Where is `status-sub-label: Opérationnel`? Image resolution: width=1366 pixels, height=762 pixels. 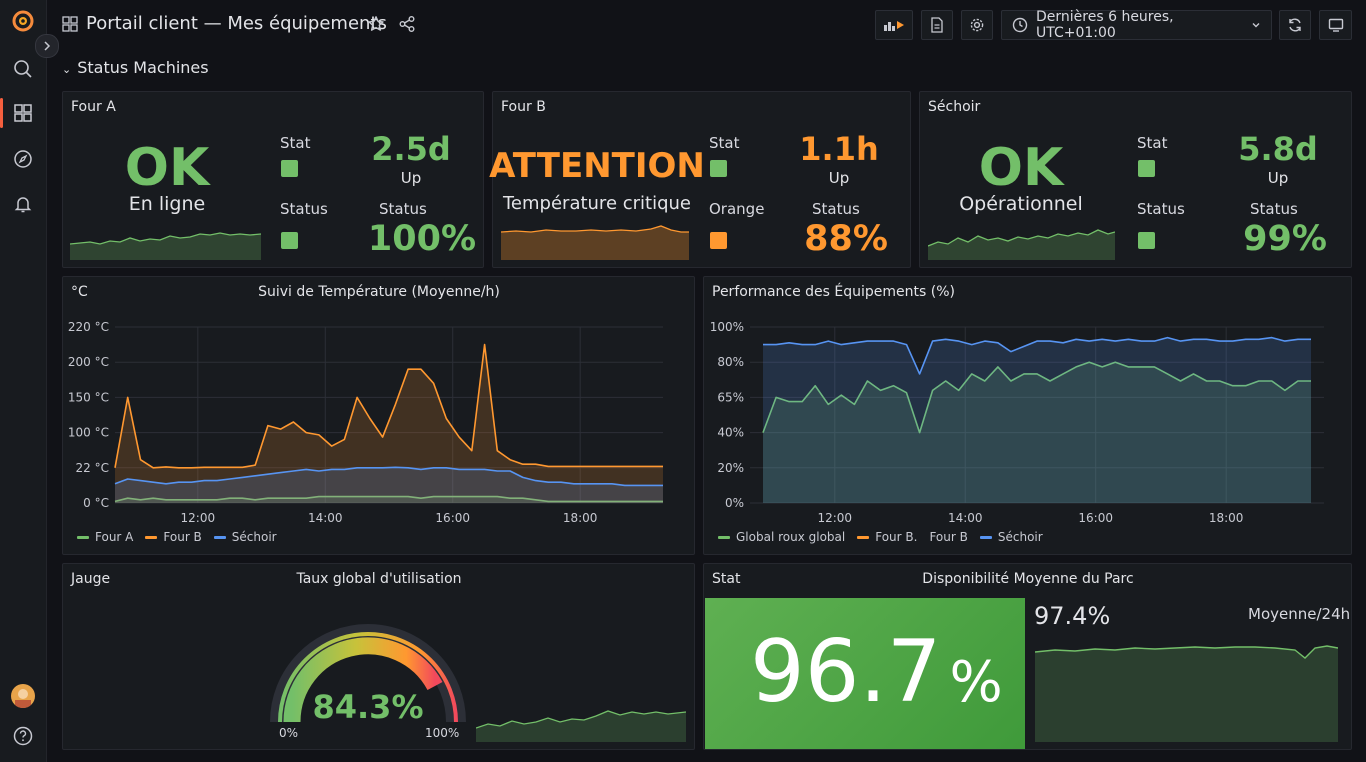
status-sub-label: Opérationnel is located at coordinates (1021, 204).